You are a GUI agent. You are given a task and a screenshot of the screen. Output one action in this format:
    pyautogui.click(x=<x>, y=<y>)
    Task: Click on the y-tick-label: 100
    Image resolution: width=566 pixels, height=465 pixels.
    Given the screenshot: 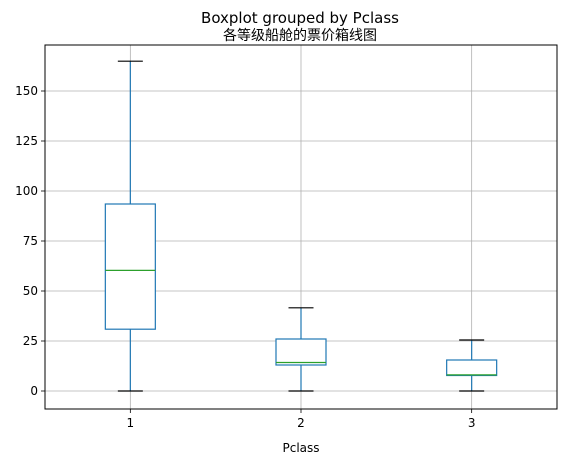 What is the action you would take?
    pyautogui.click(x=26, y=191)
    